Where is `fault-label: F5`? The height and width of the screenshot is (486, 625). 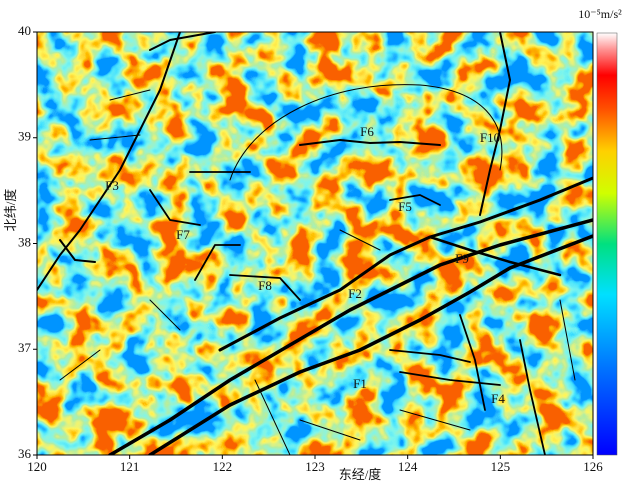
fault-label: F5 is located at coordinates (405, 206).